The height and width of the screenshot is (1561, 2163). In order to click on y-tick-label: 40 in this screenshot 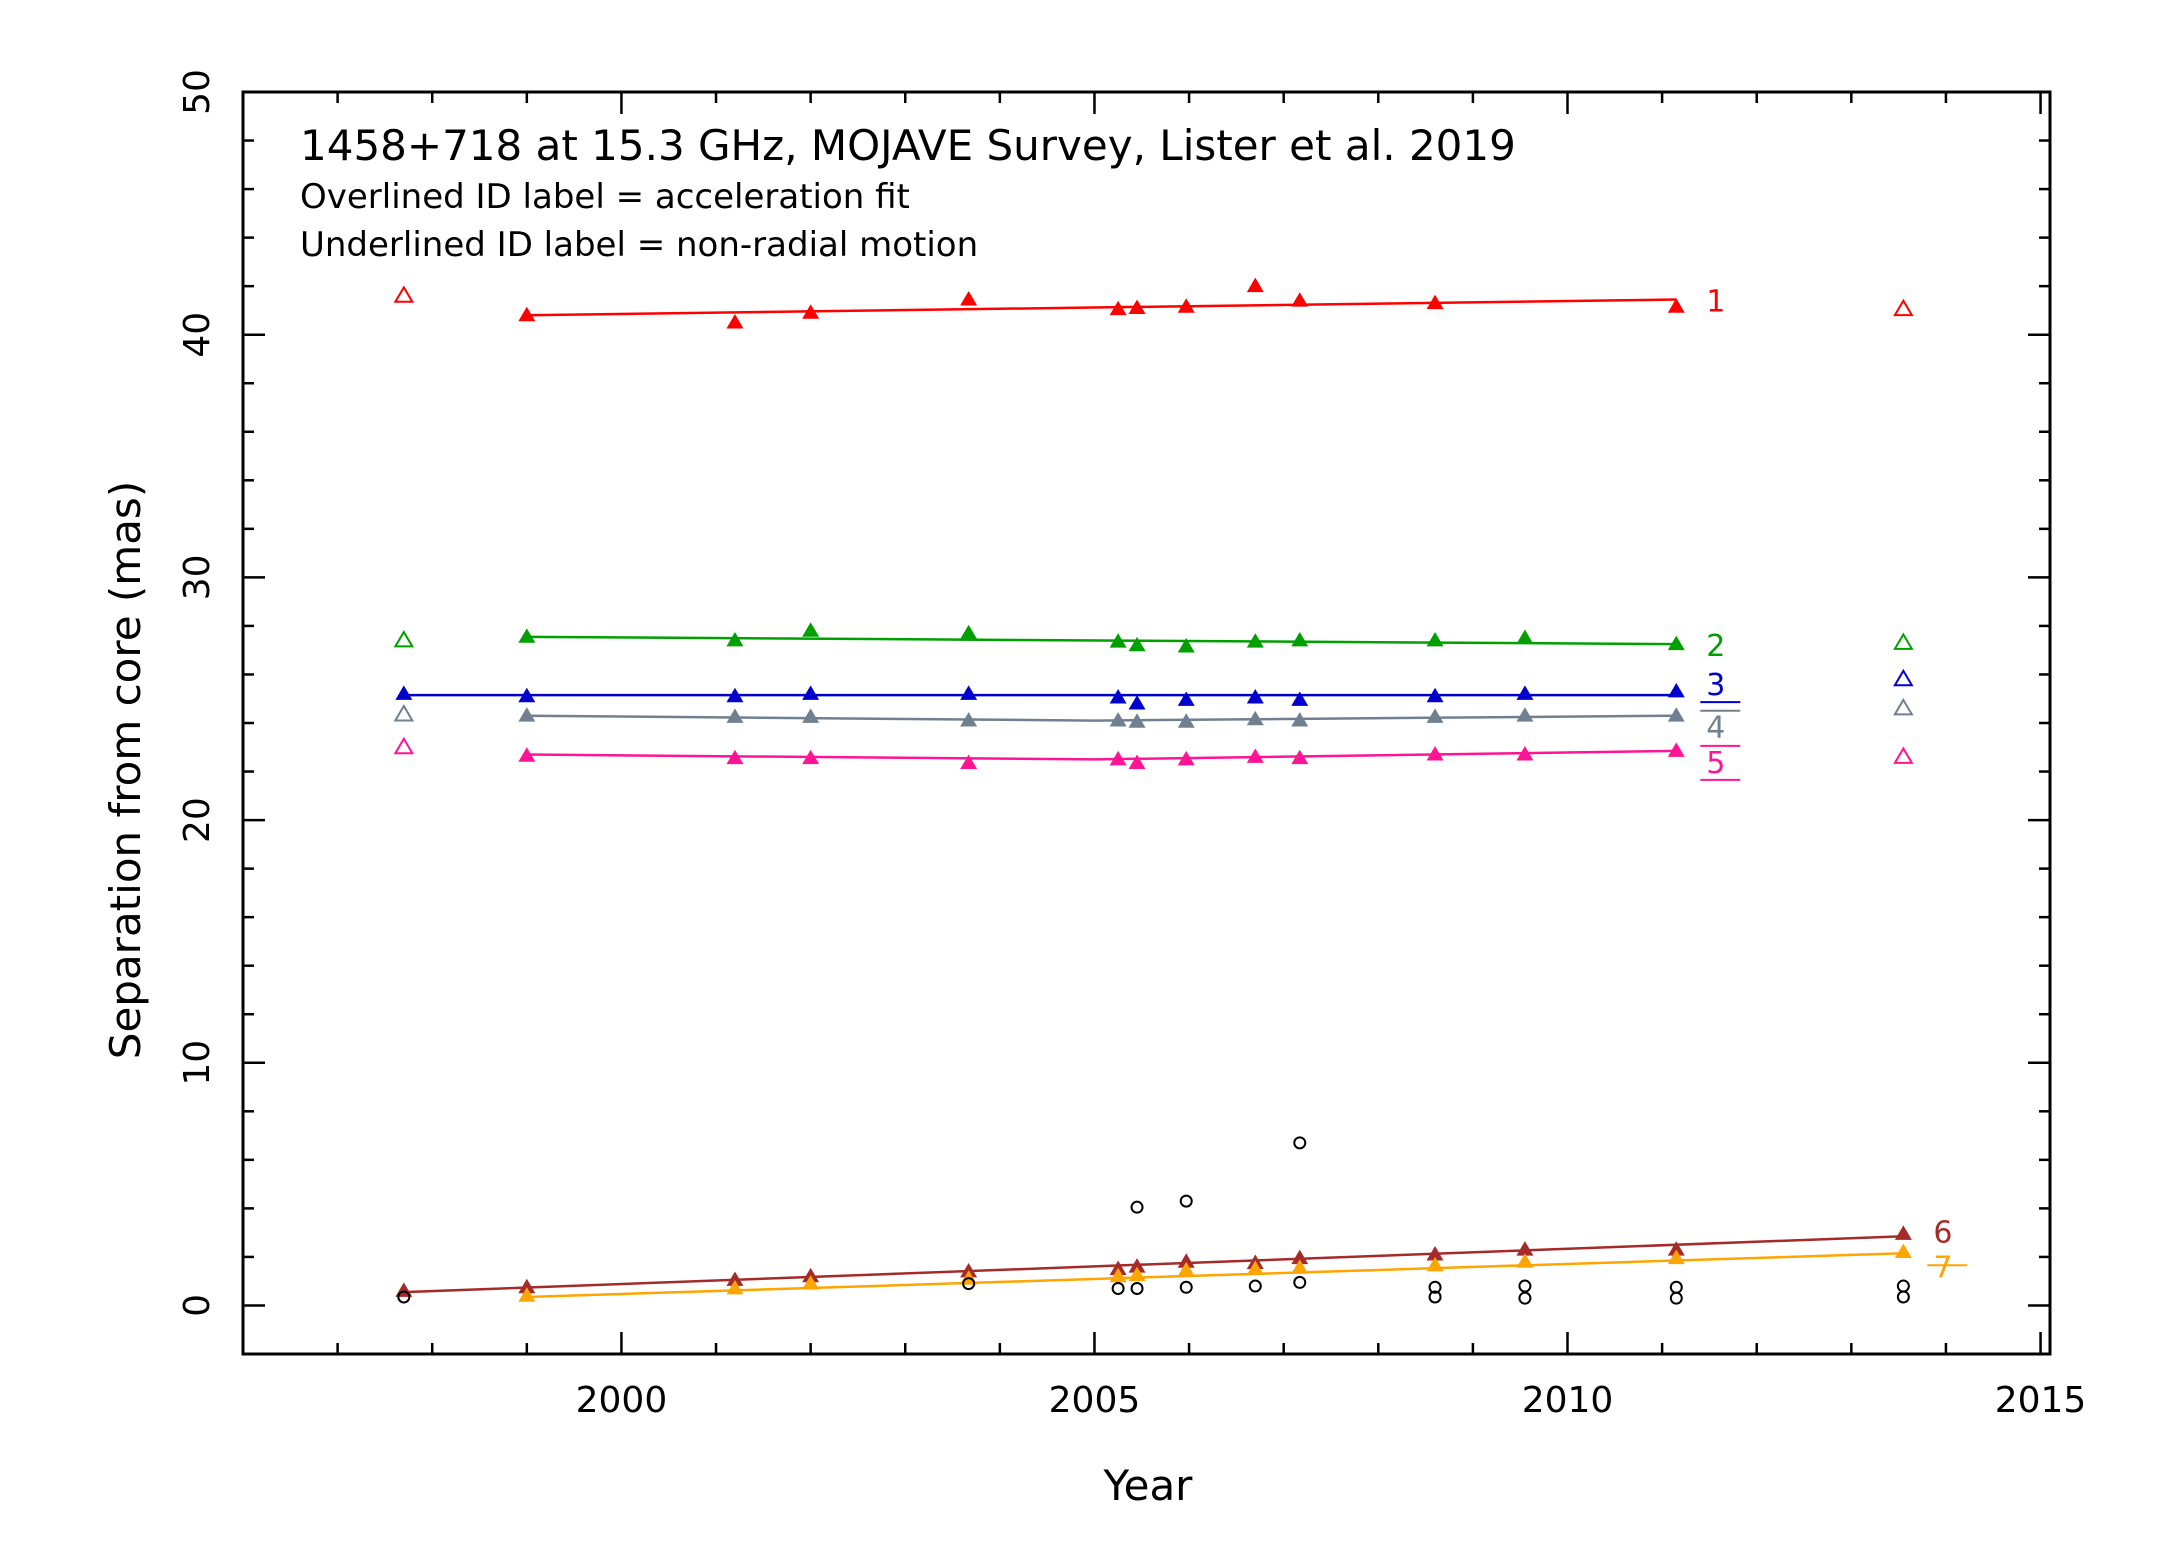, I will do `click(197, 335)`.